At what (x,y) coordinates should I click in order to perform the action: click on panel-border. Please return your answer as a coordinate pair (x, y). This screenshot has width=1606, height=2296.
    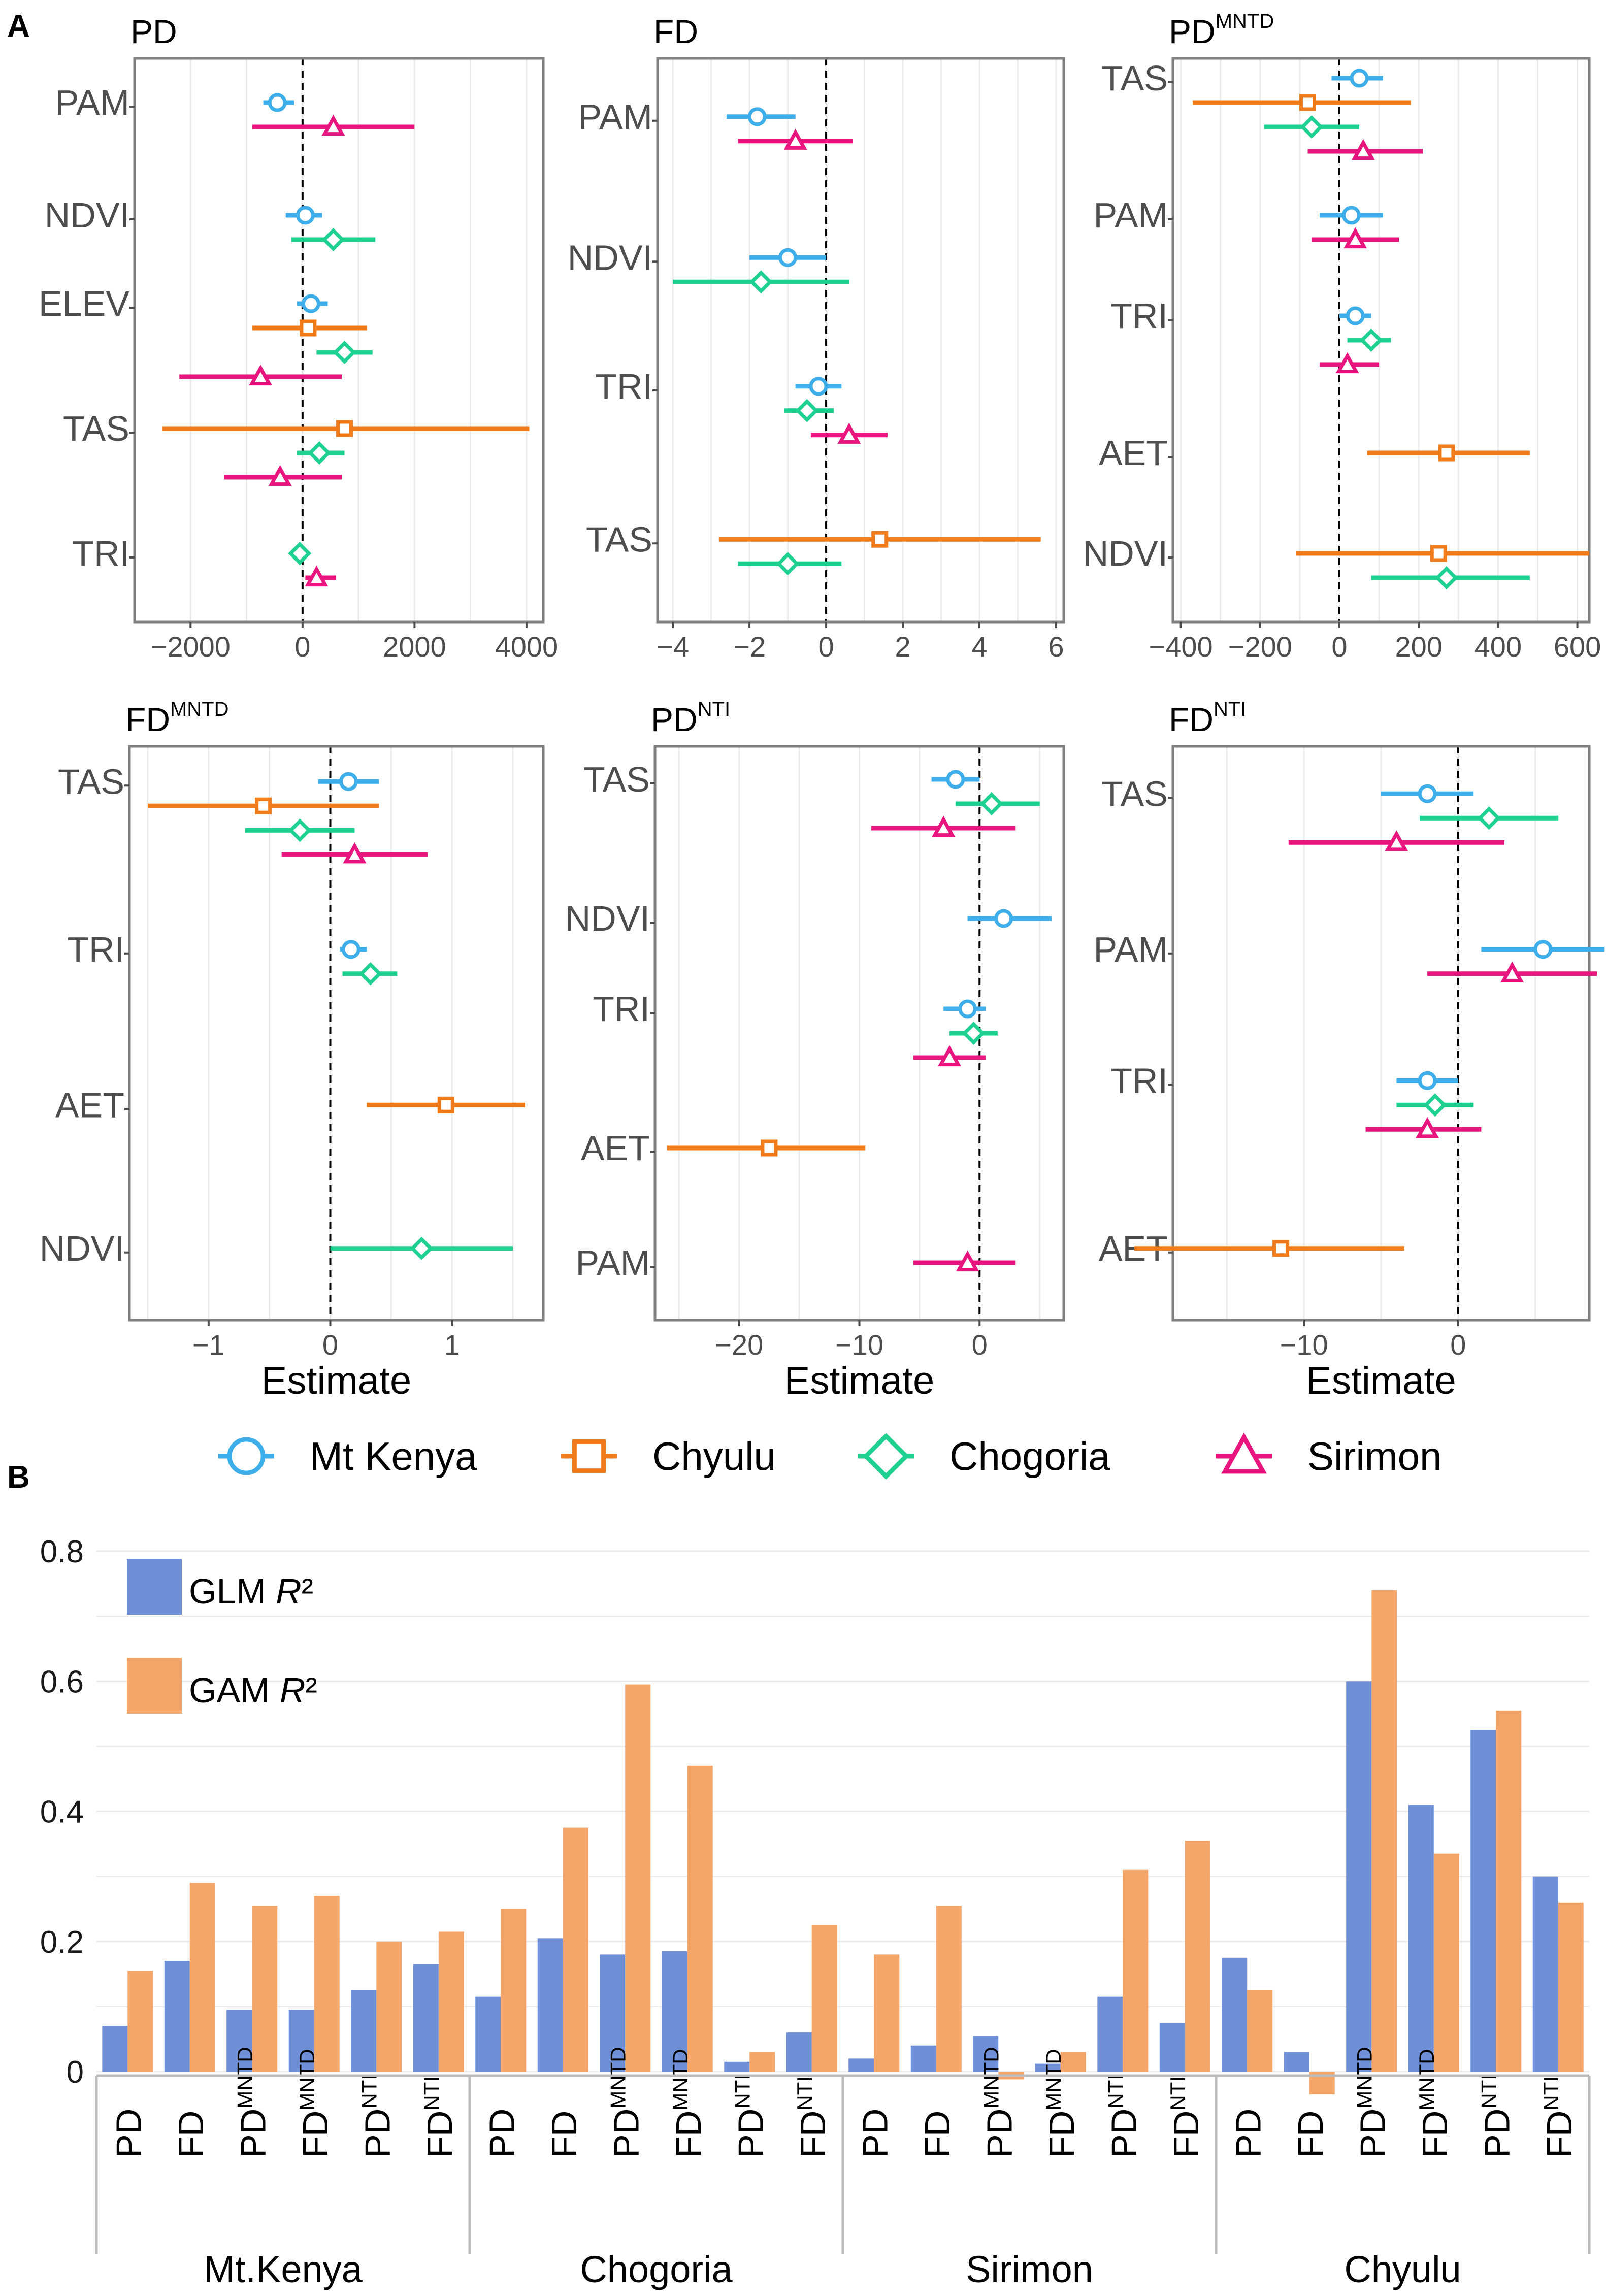
    Looking at the image, I should click on (1381, 1033).